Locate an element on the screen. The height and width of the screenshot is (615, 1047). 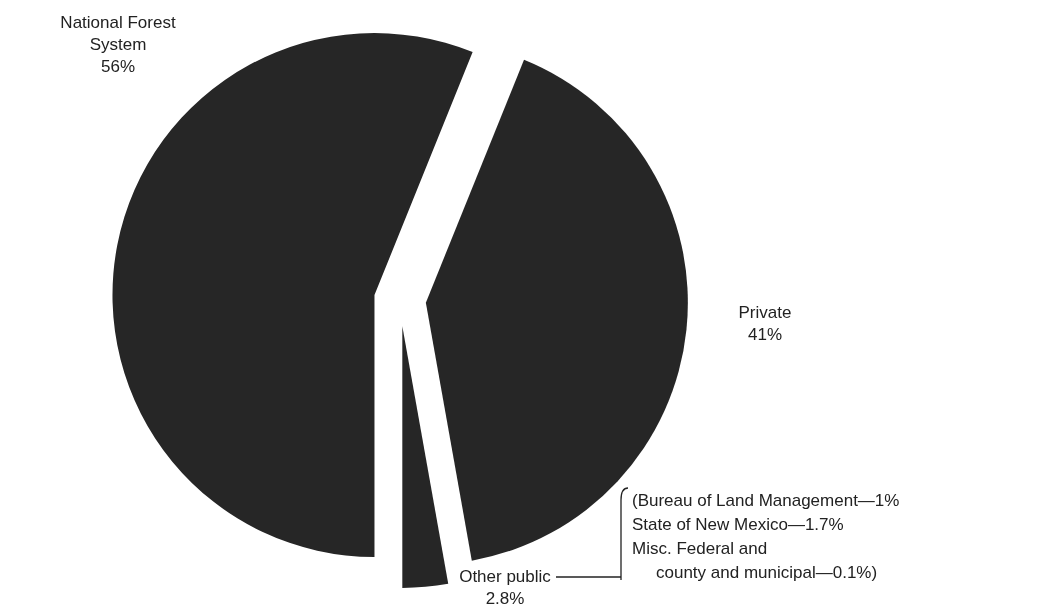
data-label: 41% is located at coordinates (765, 334).